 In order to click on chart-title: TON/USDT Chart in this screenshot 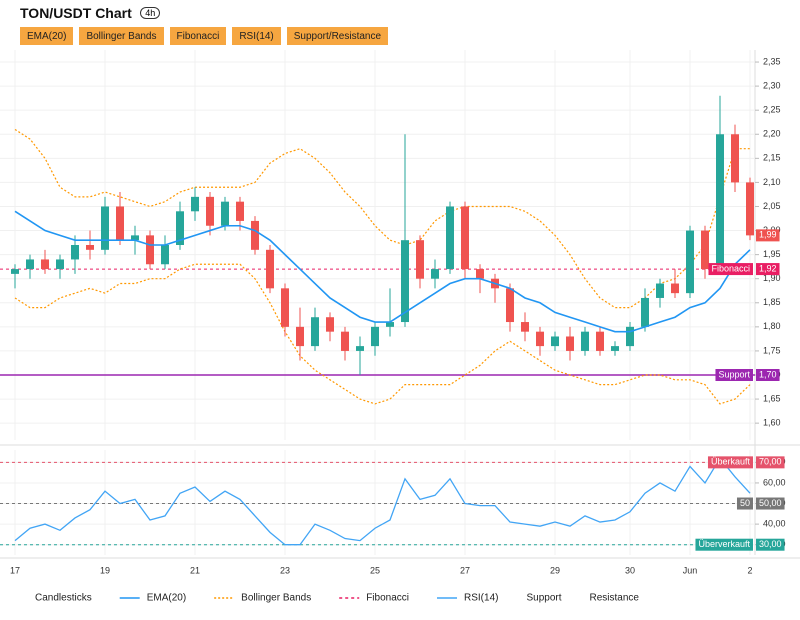, I will do `click(76, 12)`.